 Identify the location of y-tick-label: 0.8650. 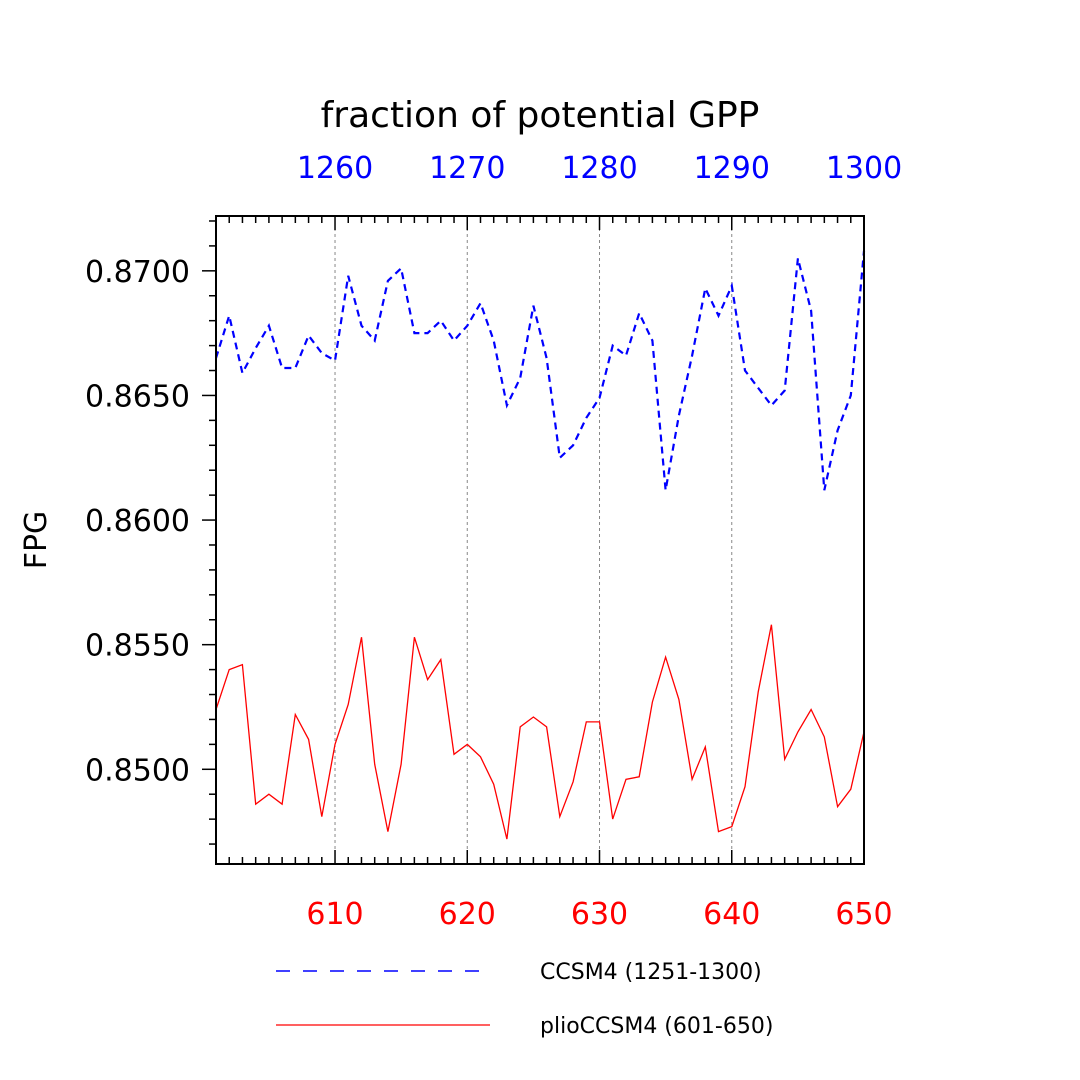
(137, 396).